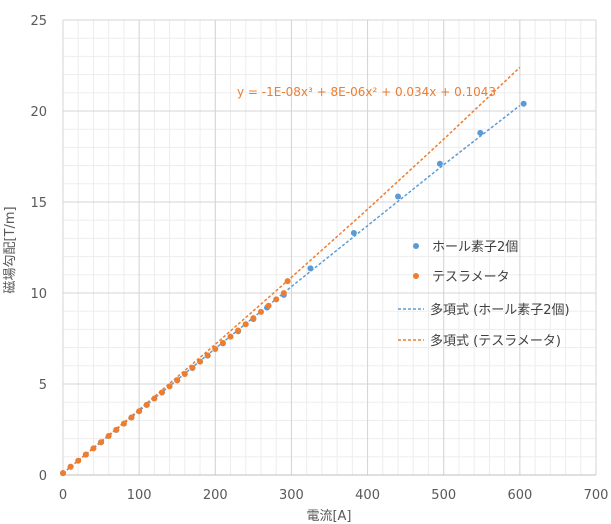 Image resolution: width=611 pixels, height=524 pixels. Describe the element at coordinates (63, 495) in the screenshot. I see `x-tick-label: 0` at that location.